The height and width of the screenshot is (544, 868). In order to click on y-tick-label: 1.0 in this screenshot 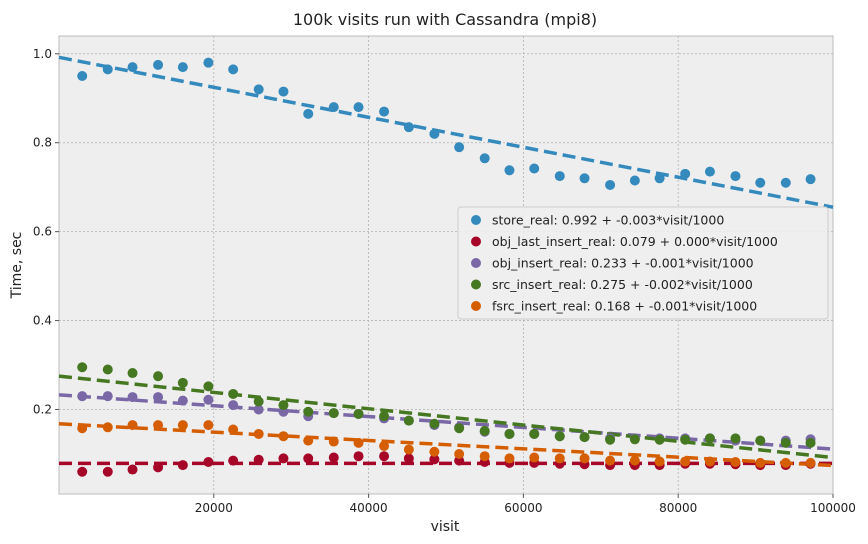, I will do `click(42, 54)`.